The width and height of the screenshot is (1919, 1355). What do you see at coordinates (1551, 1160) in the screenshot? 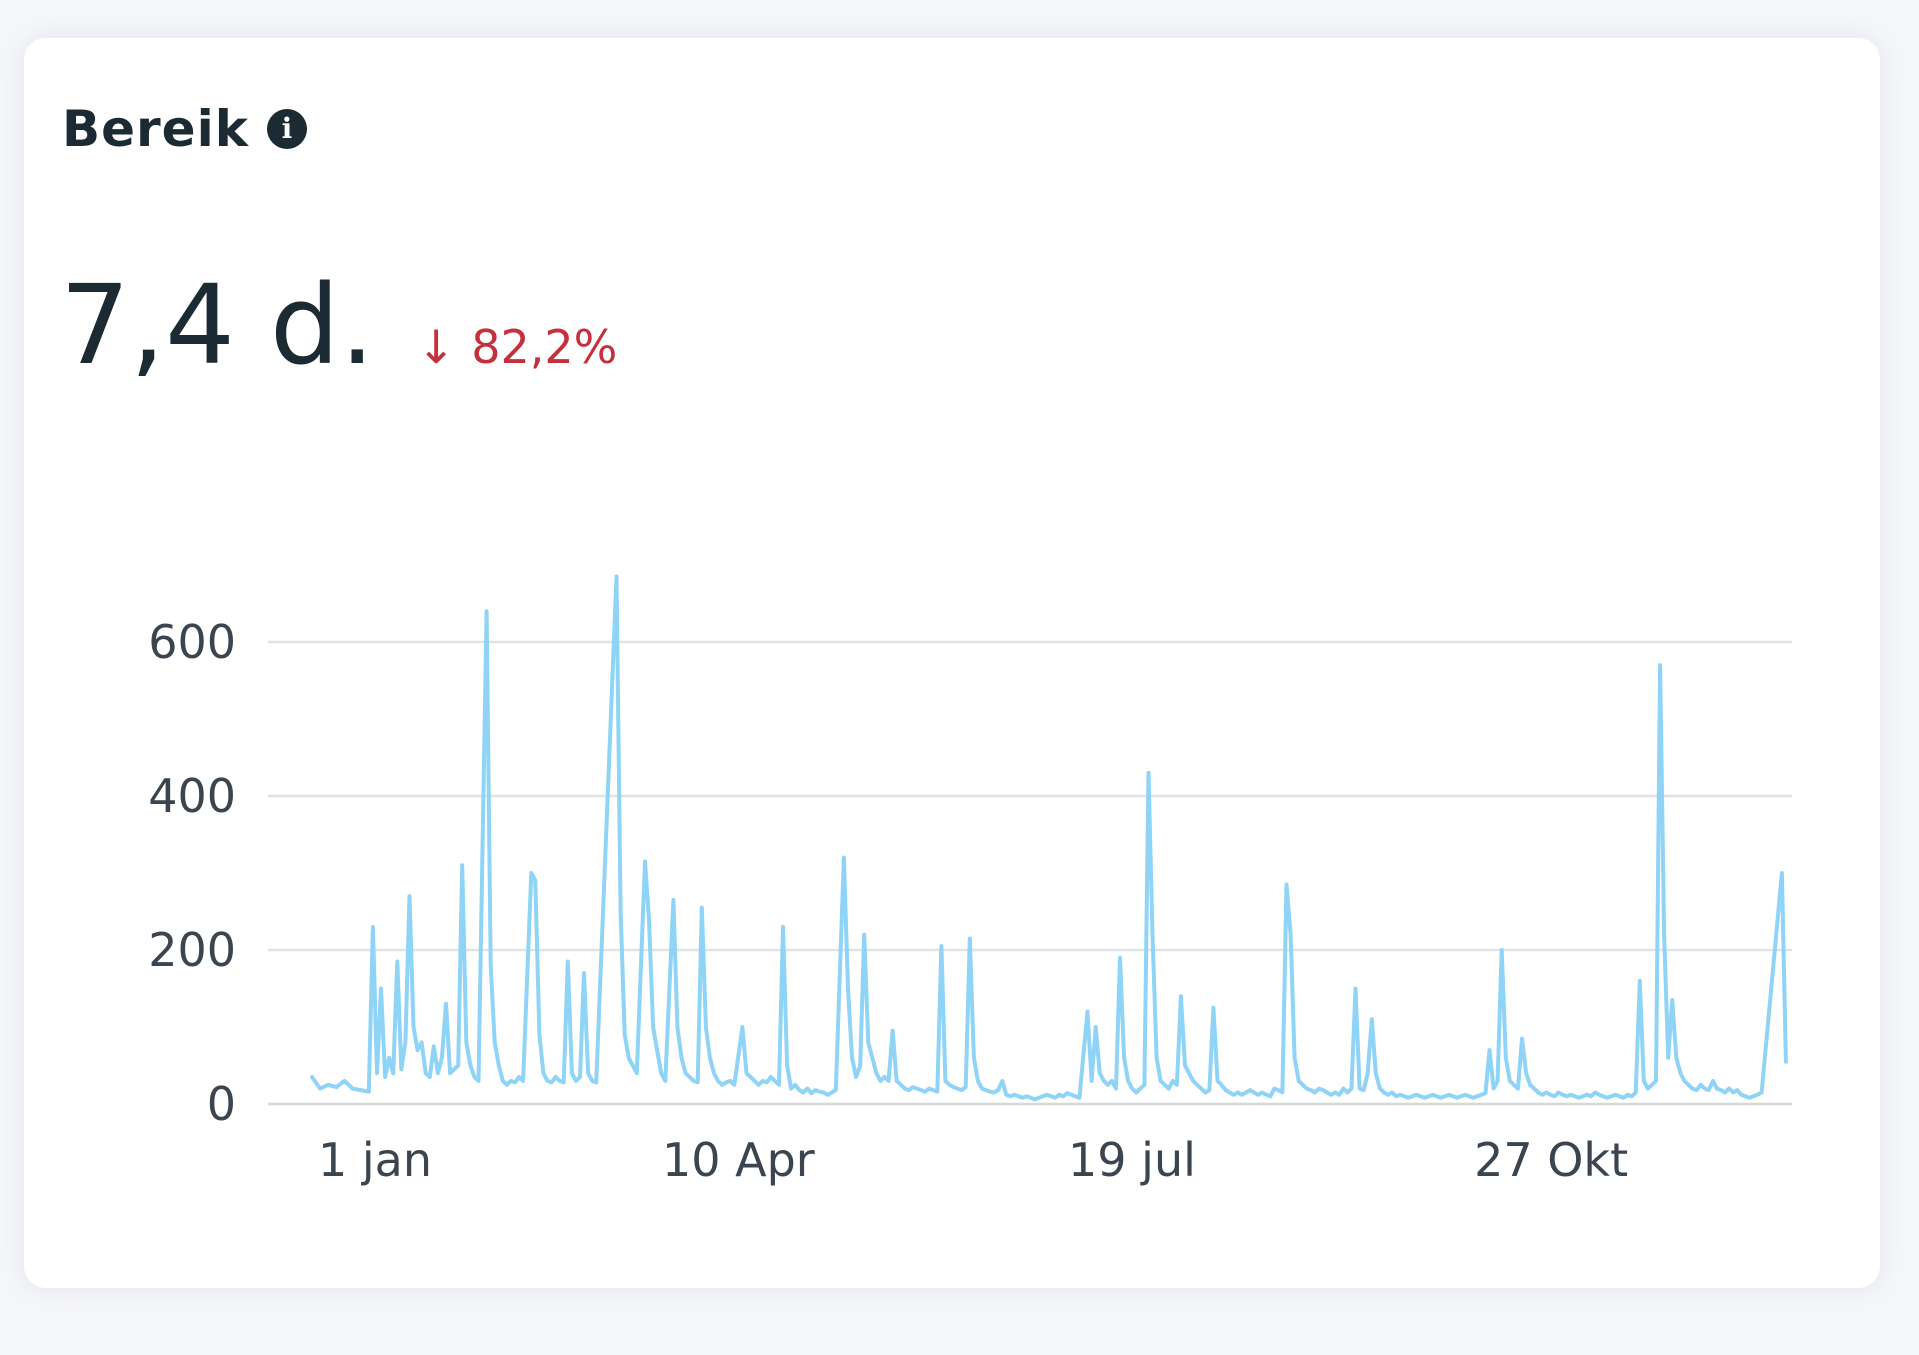
I see `x-tick-label-3: 27 Okt` at bounding box center [1551, 1160].